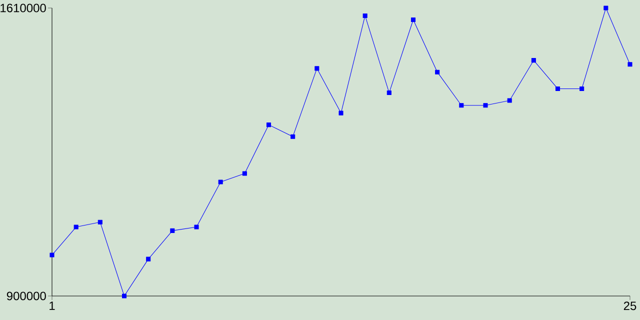 Image resolution: width=640 pixels, height=320 pixels. What do you see at coordinates (52, 306) in the screenshot?
I see `x-tick-label: 1` at bounding box center [52, 306].